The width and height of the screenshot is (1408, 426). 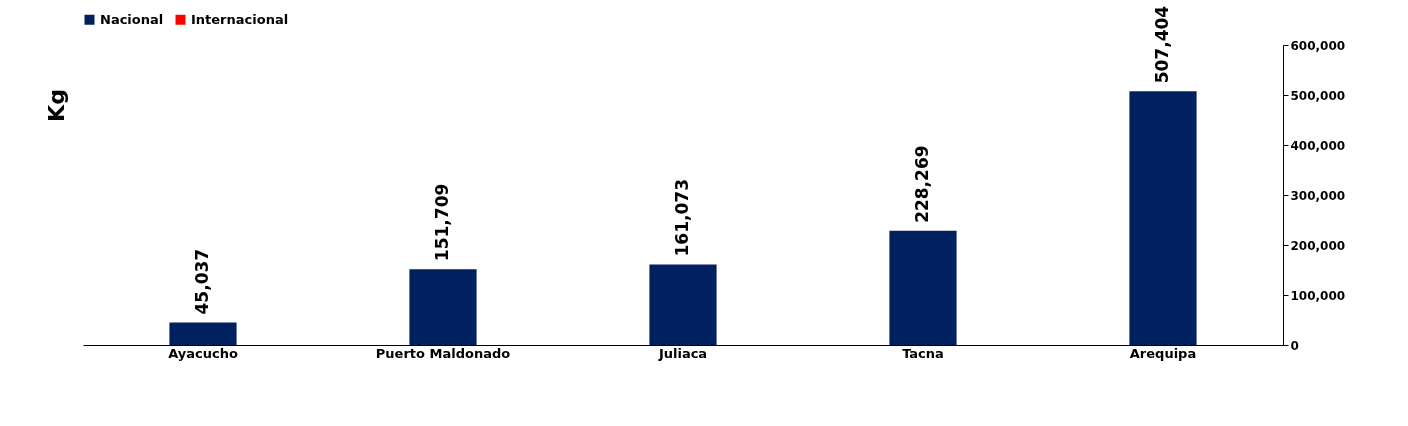 What do you see at coordinates (922, 184) in the screenshot?
I see `data-label: 228,269` at bounding box center [922, 184].